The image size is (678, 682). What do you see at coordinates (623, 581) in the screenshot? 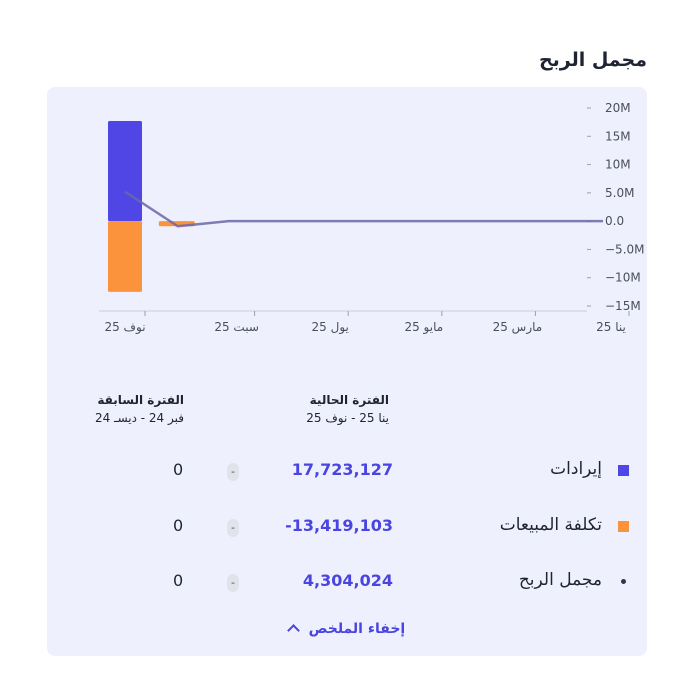
I see `gross-profit-legend-dot` at bounding box center [623, 581].